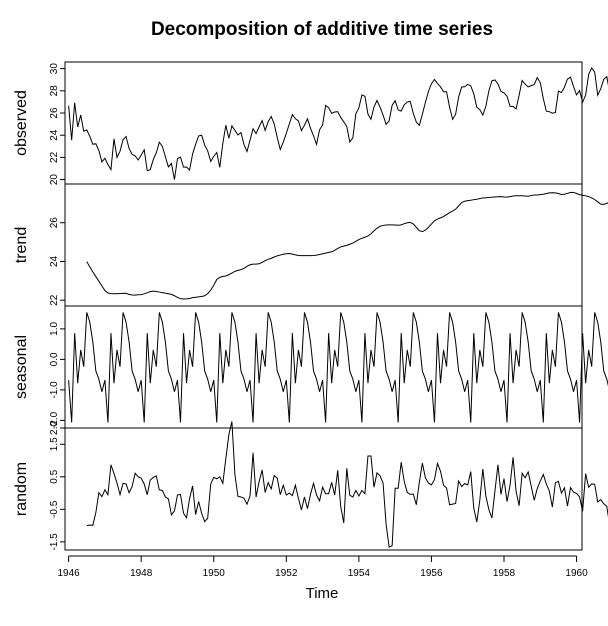  Describe the element at coordinates (54, 69) in the screenshot. I see `y-tick-label: 30` at that location.